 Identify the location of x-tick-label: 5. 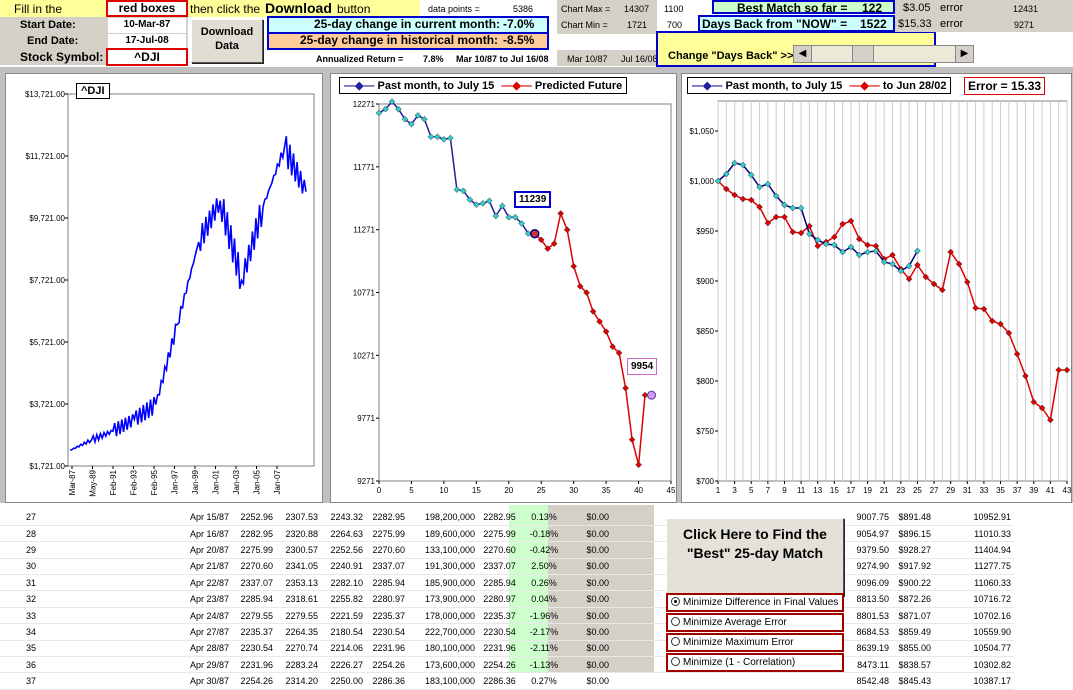
(751, 490).